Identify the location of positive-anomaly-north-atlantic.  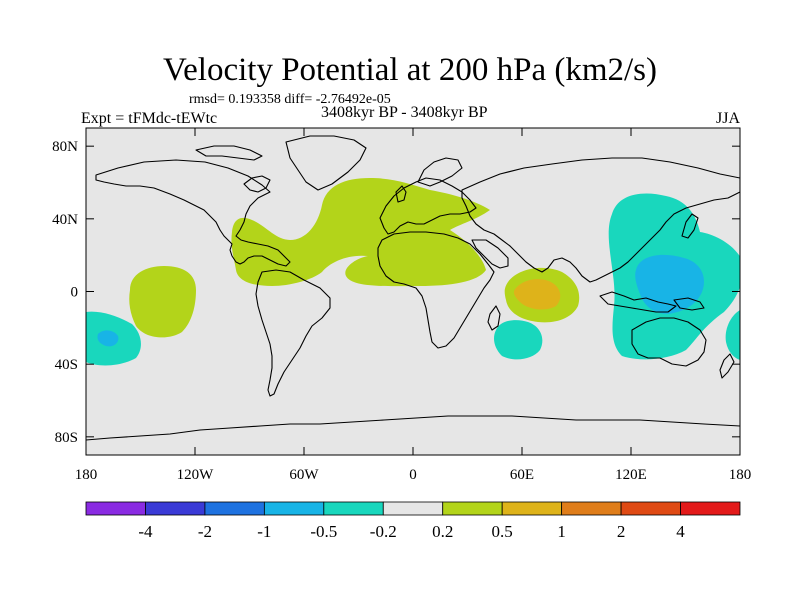
(361, 232).